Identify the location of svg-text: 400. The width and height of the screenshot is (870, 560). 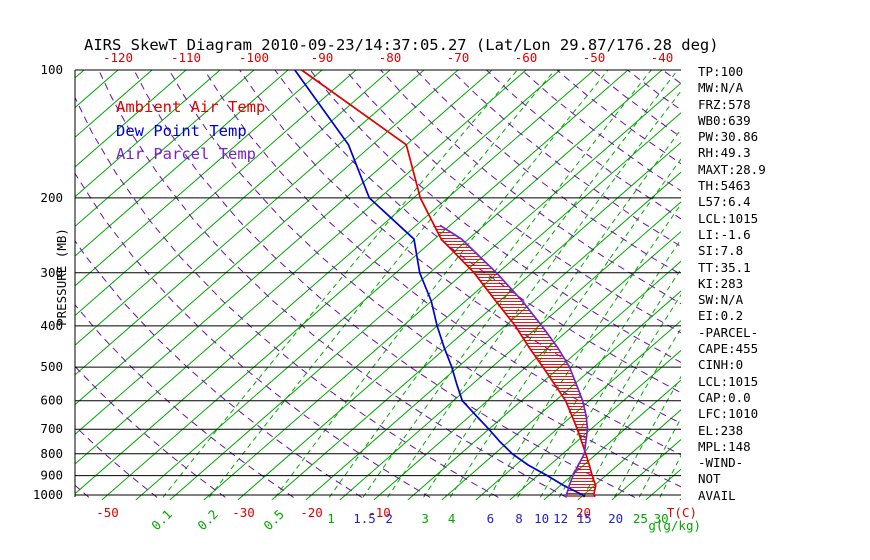
(51, 325).